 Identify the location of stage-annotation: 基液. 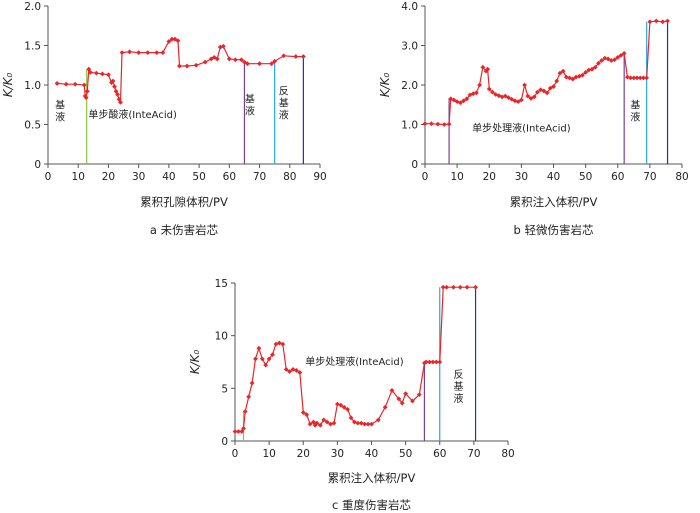
(60, 111).